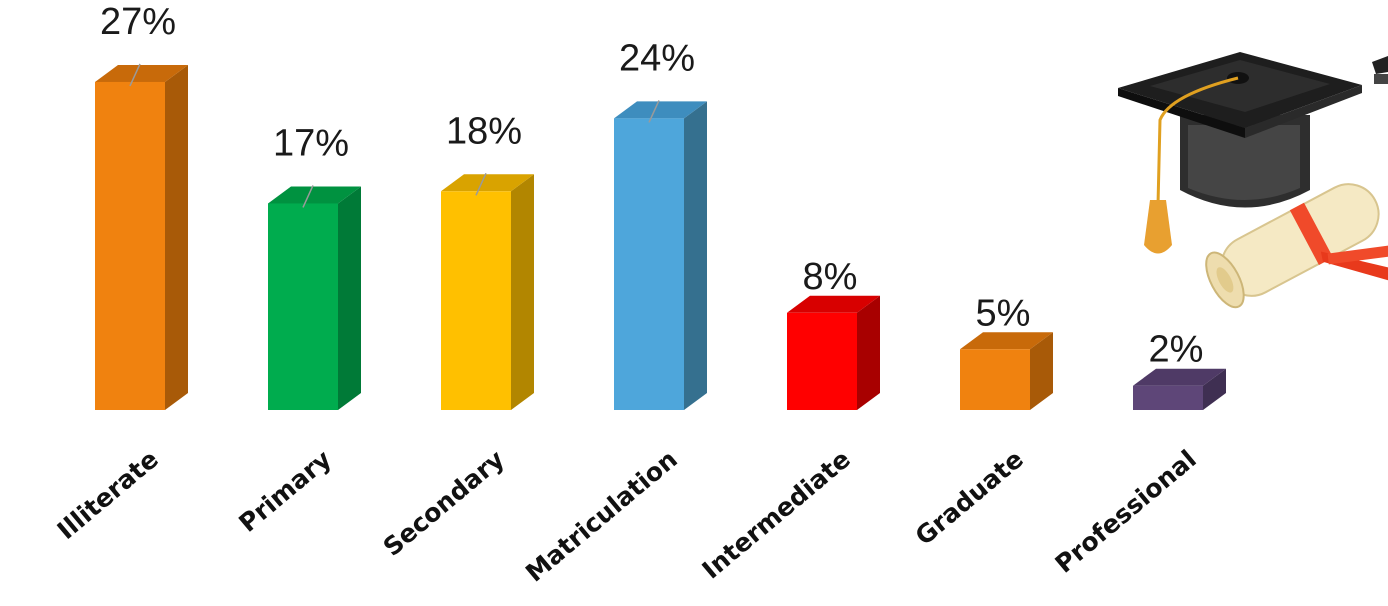 The width and height of the screenshot is (1388, 606). What do you see at coordinates (311, 143) in the screenshot?
I see `value-label-primary: 17%` at bounding box center [311, 143].